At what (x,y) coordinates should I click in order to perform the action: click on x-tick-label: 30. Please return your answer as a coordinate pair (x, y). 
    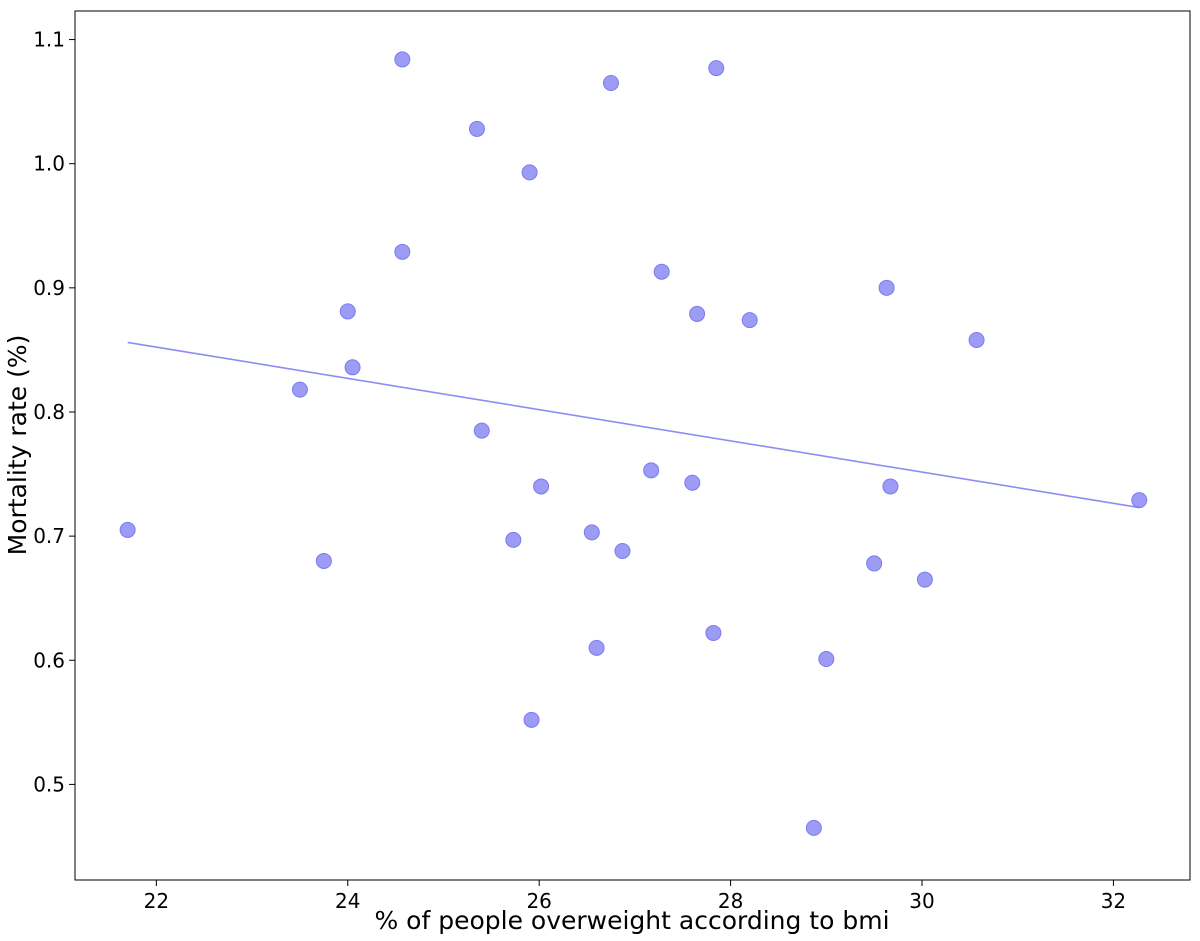
    Looking at the image, I should click on (921, 901).